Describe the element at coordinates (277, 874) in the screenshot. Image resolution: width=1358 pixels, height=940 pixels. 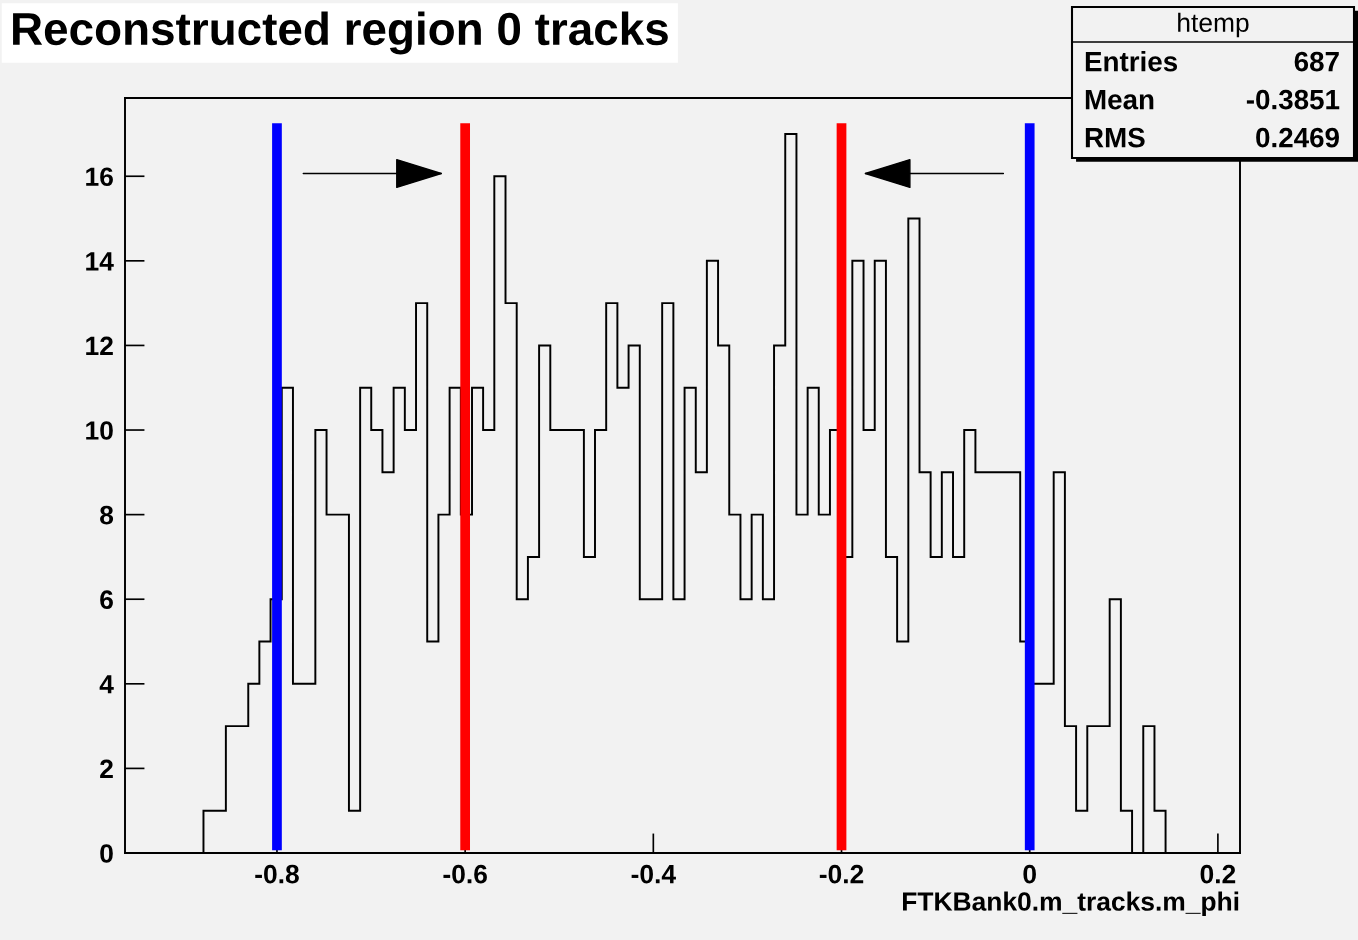
I see `x-tick-label: -0.8` at that location.